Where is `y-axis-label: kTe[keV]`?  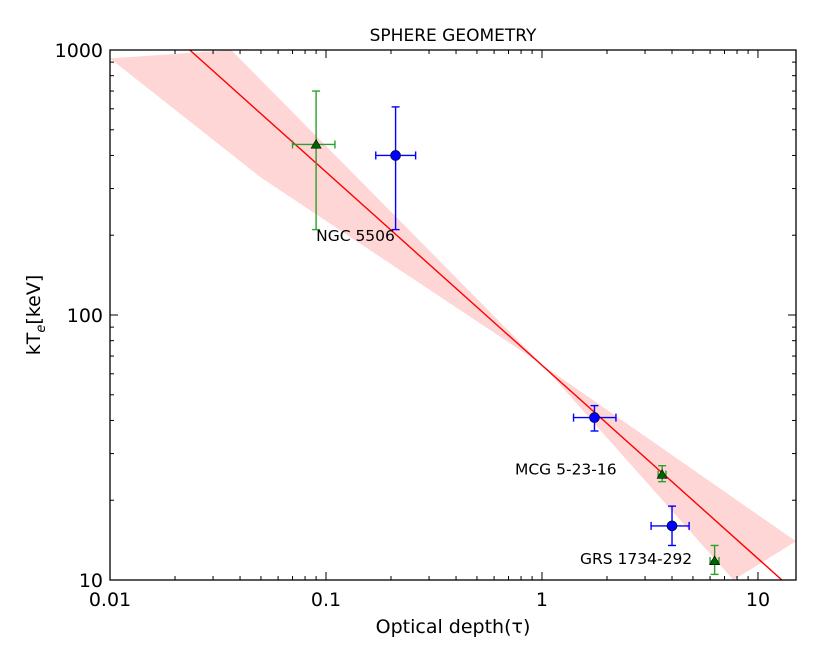 y-axis-label: kTe[keV] is located at coordinates (36, 315).